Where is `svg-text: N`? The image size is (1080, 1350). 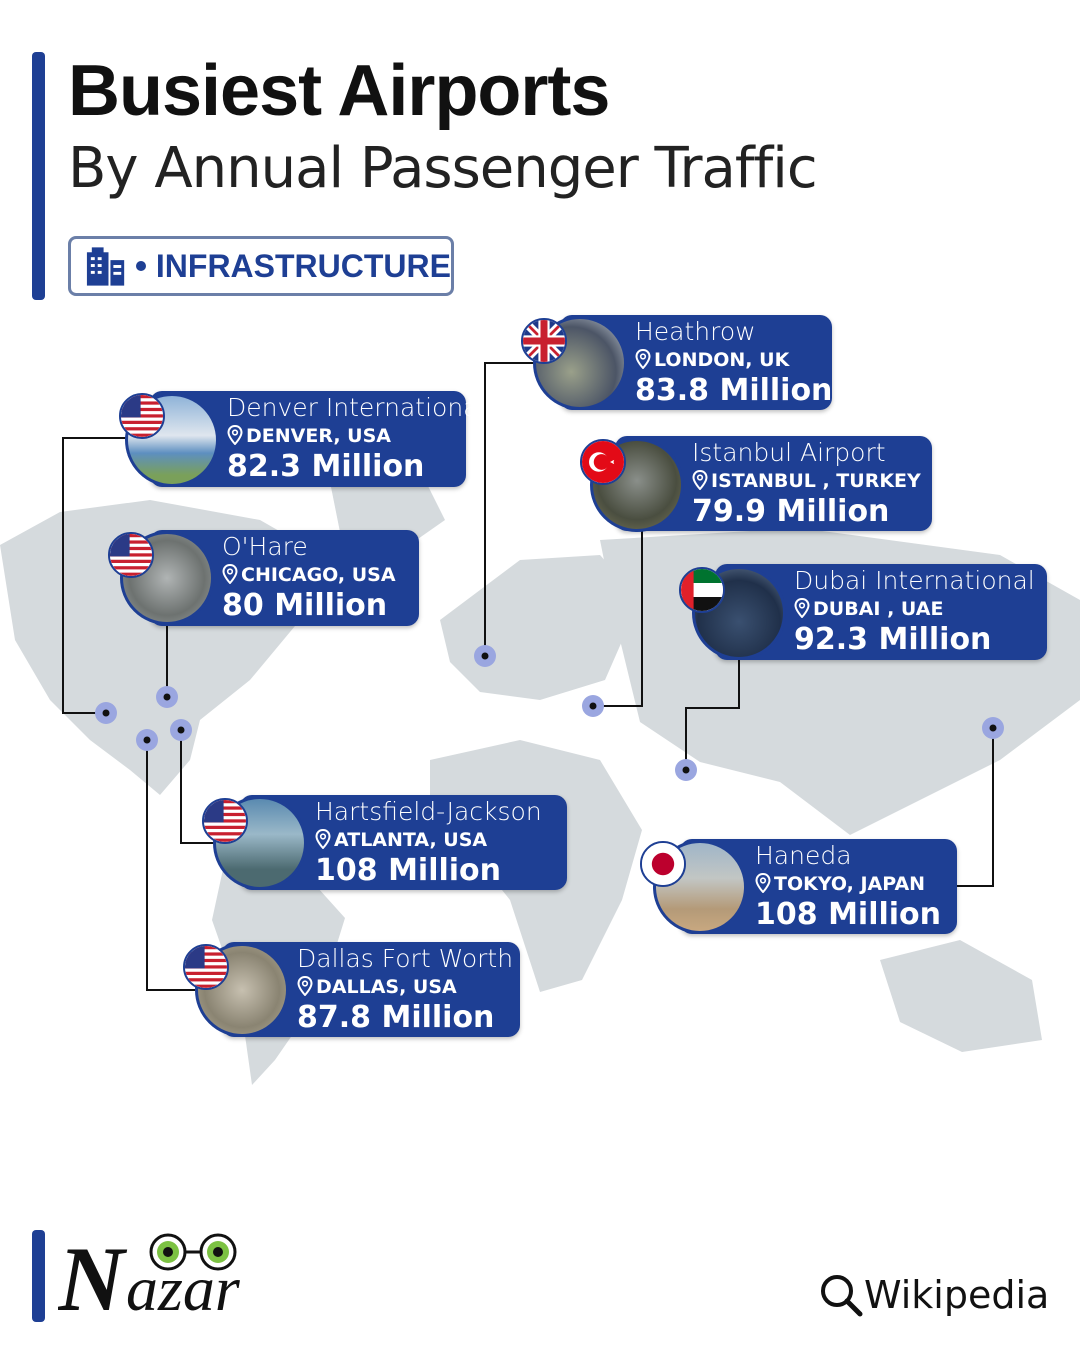
svg-text: N is located at coordinates (93, 1275).